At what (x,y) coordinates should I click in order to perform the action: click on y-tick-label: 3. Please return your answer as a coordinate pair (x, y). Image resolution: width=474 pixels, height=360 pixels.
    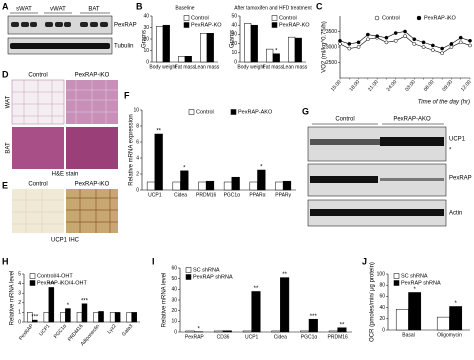
    Looking at the image, I should click on (19, 294).